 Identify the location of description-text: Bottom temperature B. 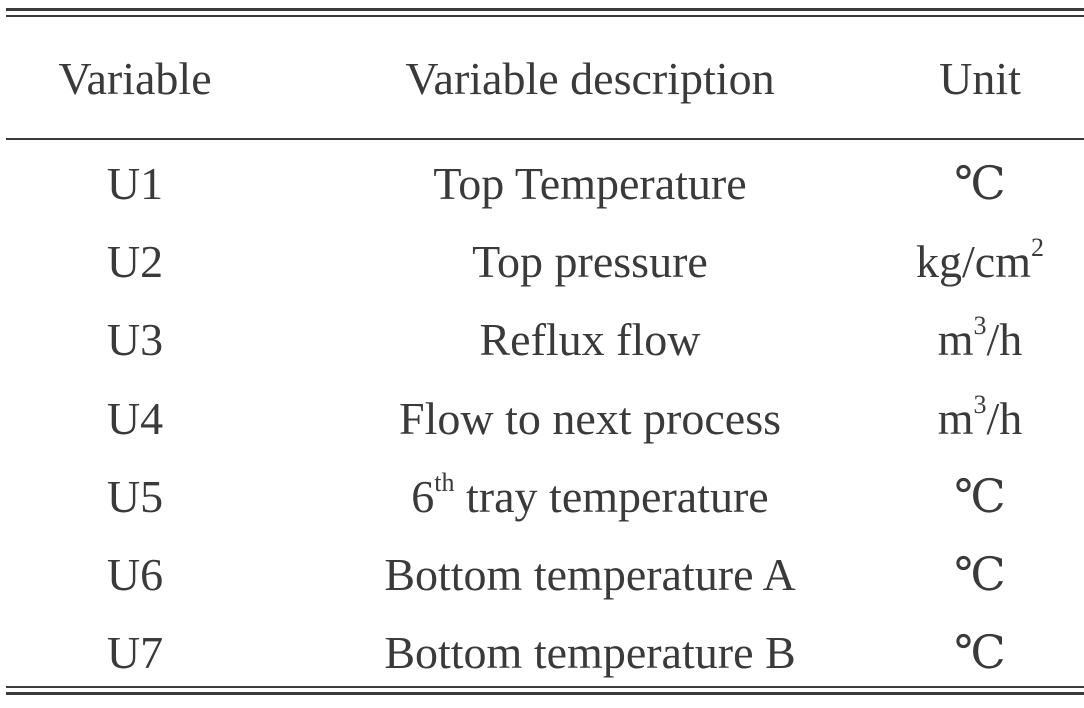
(590, 652).